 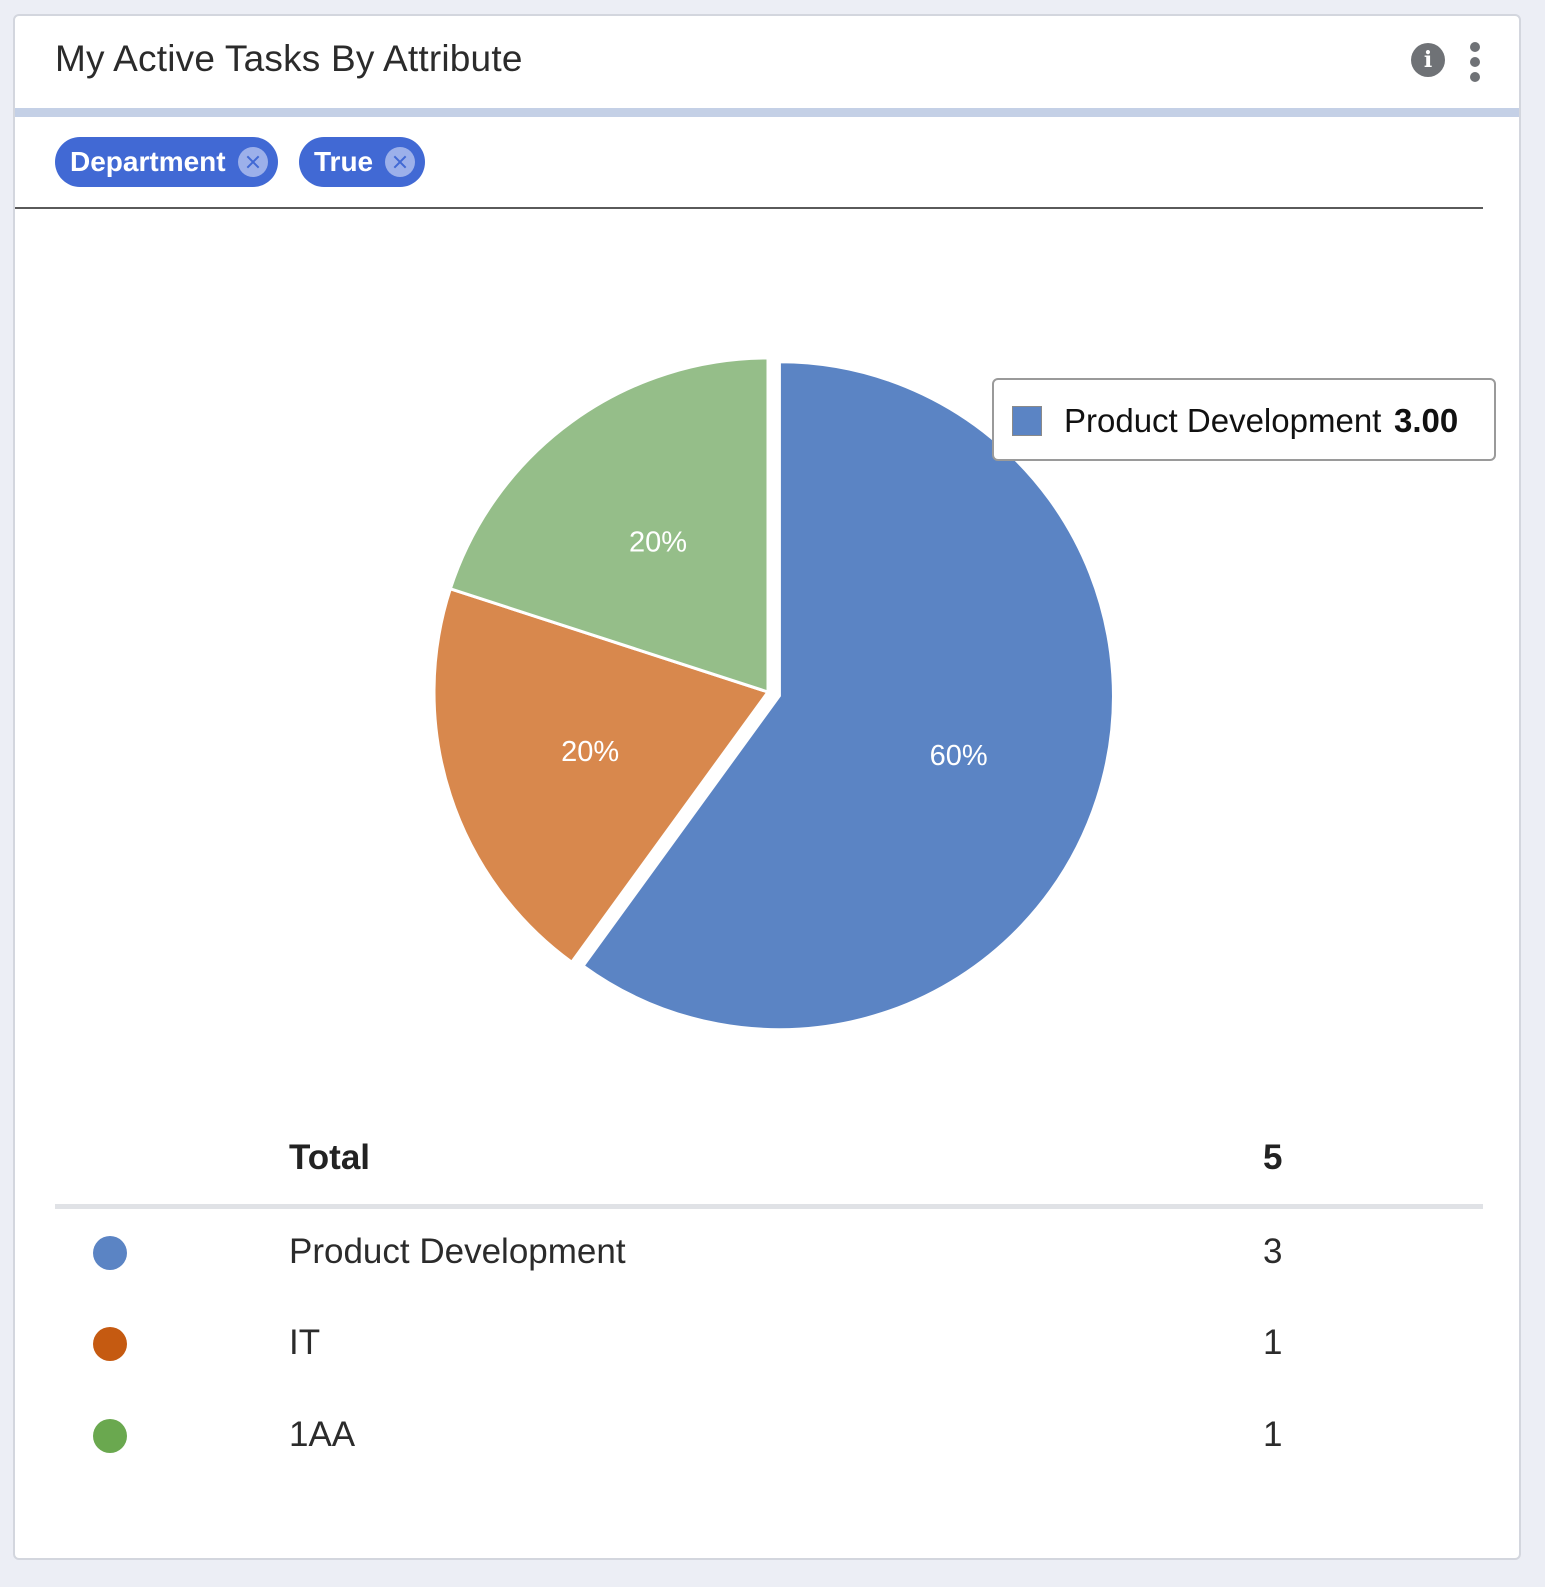 I want to click on legend-count: 3, so click(x=1273, y=1251).